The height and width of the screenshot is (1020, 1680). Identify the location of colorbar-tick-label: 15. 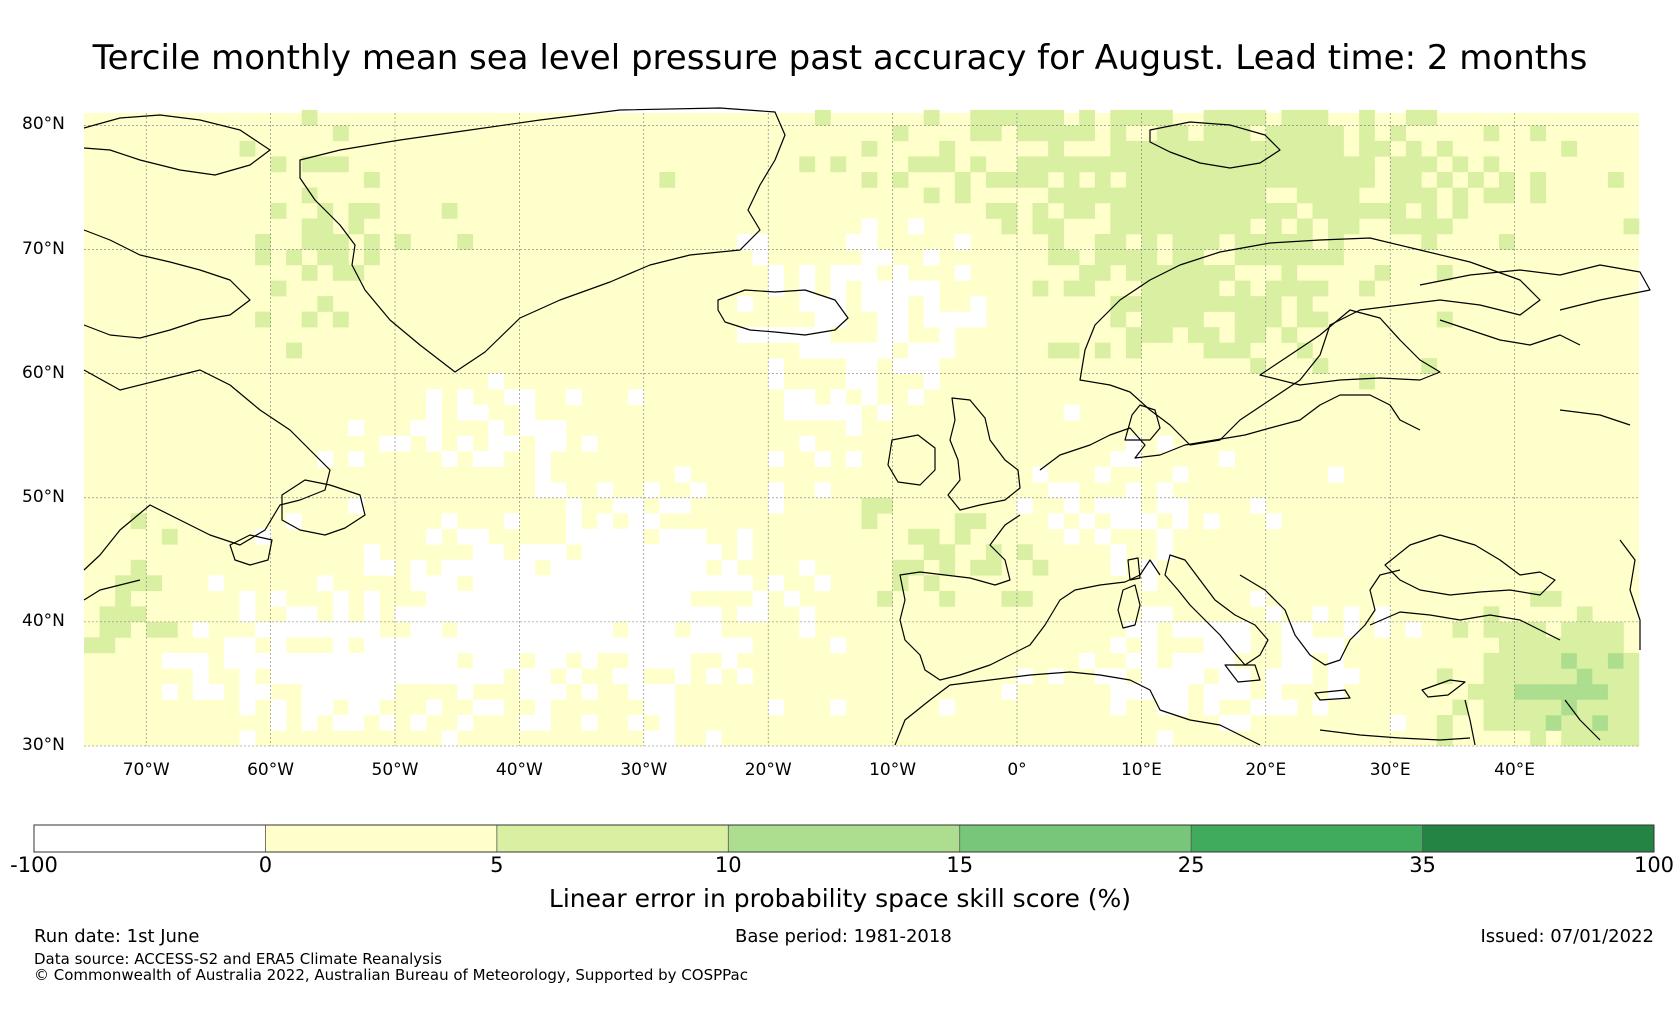
(960, 865).